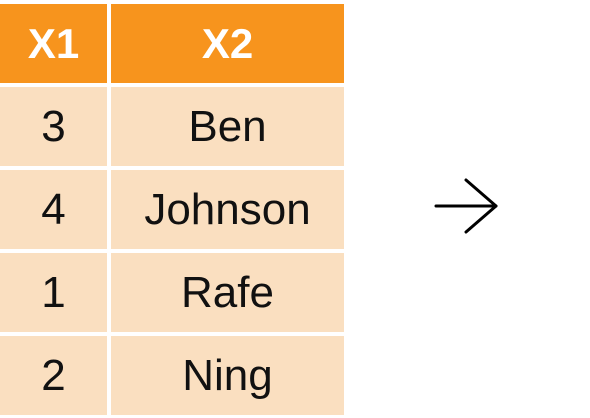 The height and width of the screenshot is (418, 590). What do you see at coordinates (53, 375) in the screenshot?
I see `table-cell-x1: 2` at bounding box center [53, 375].